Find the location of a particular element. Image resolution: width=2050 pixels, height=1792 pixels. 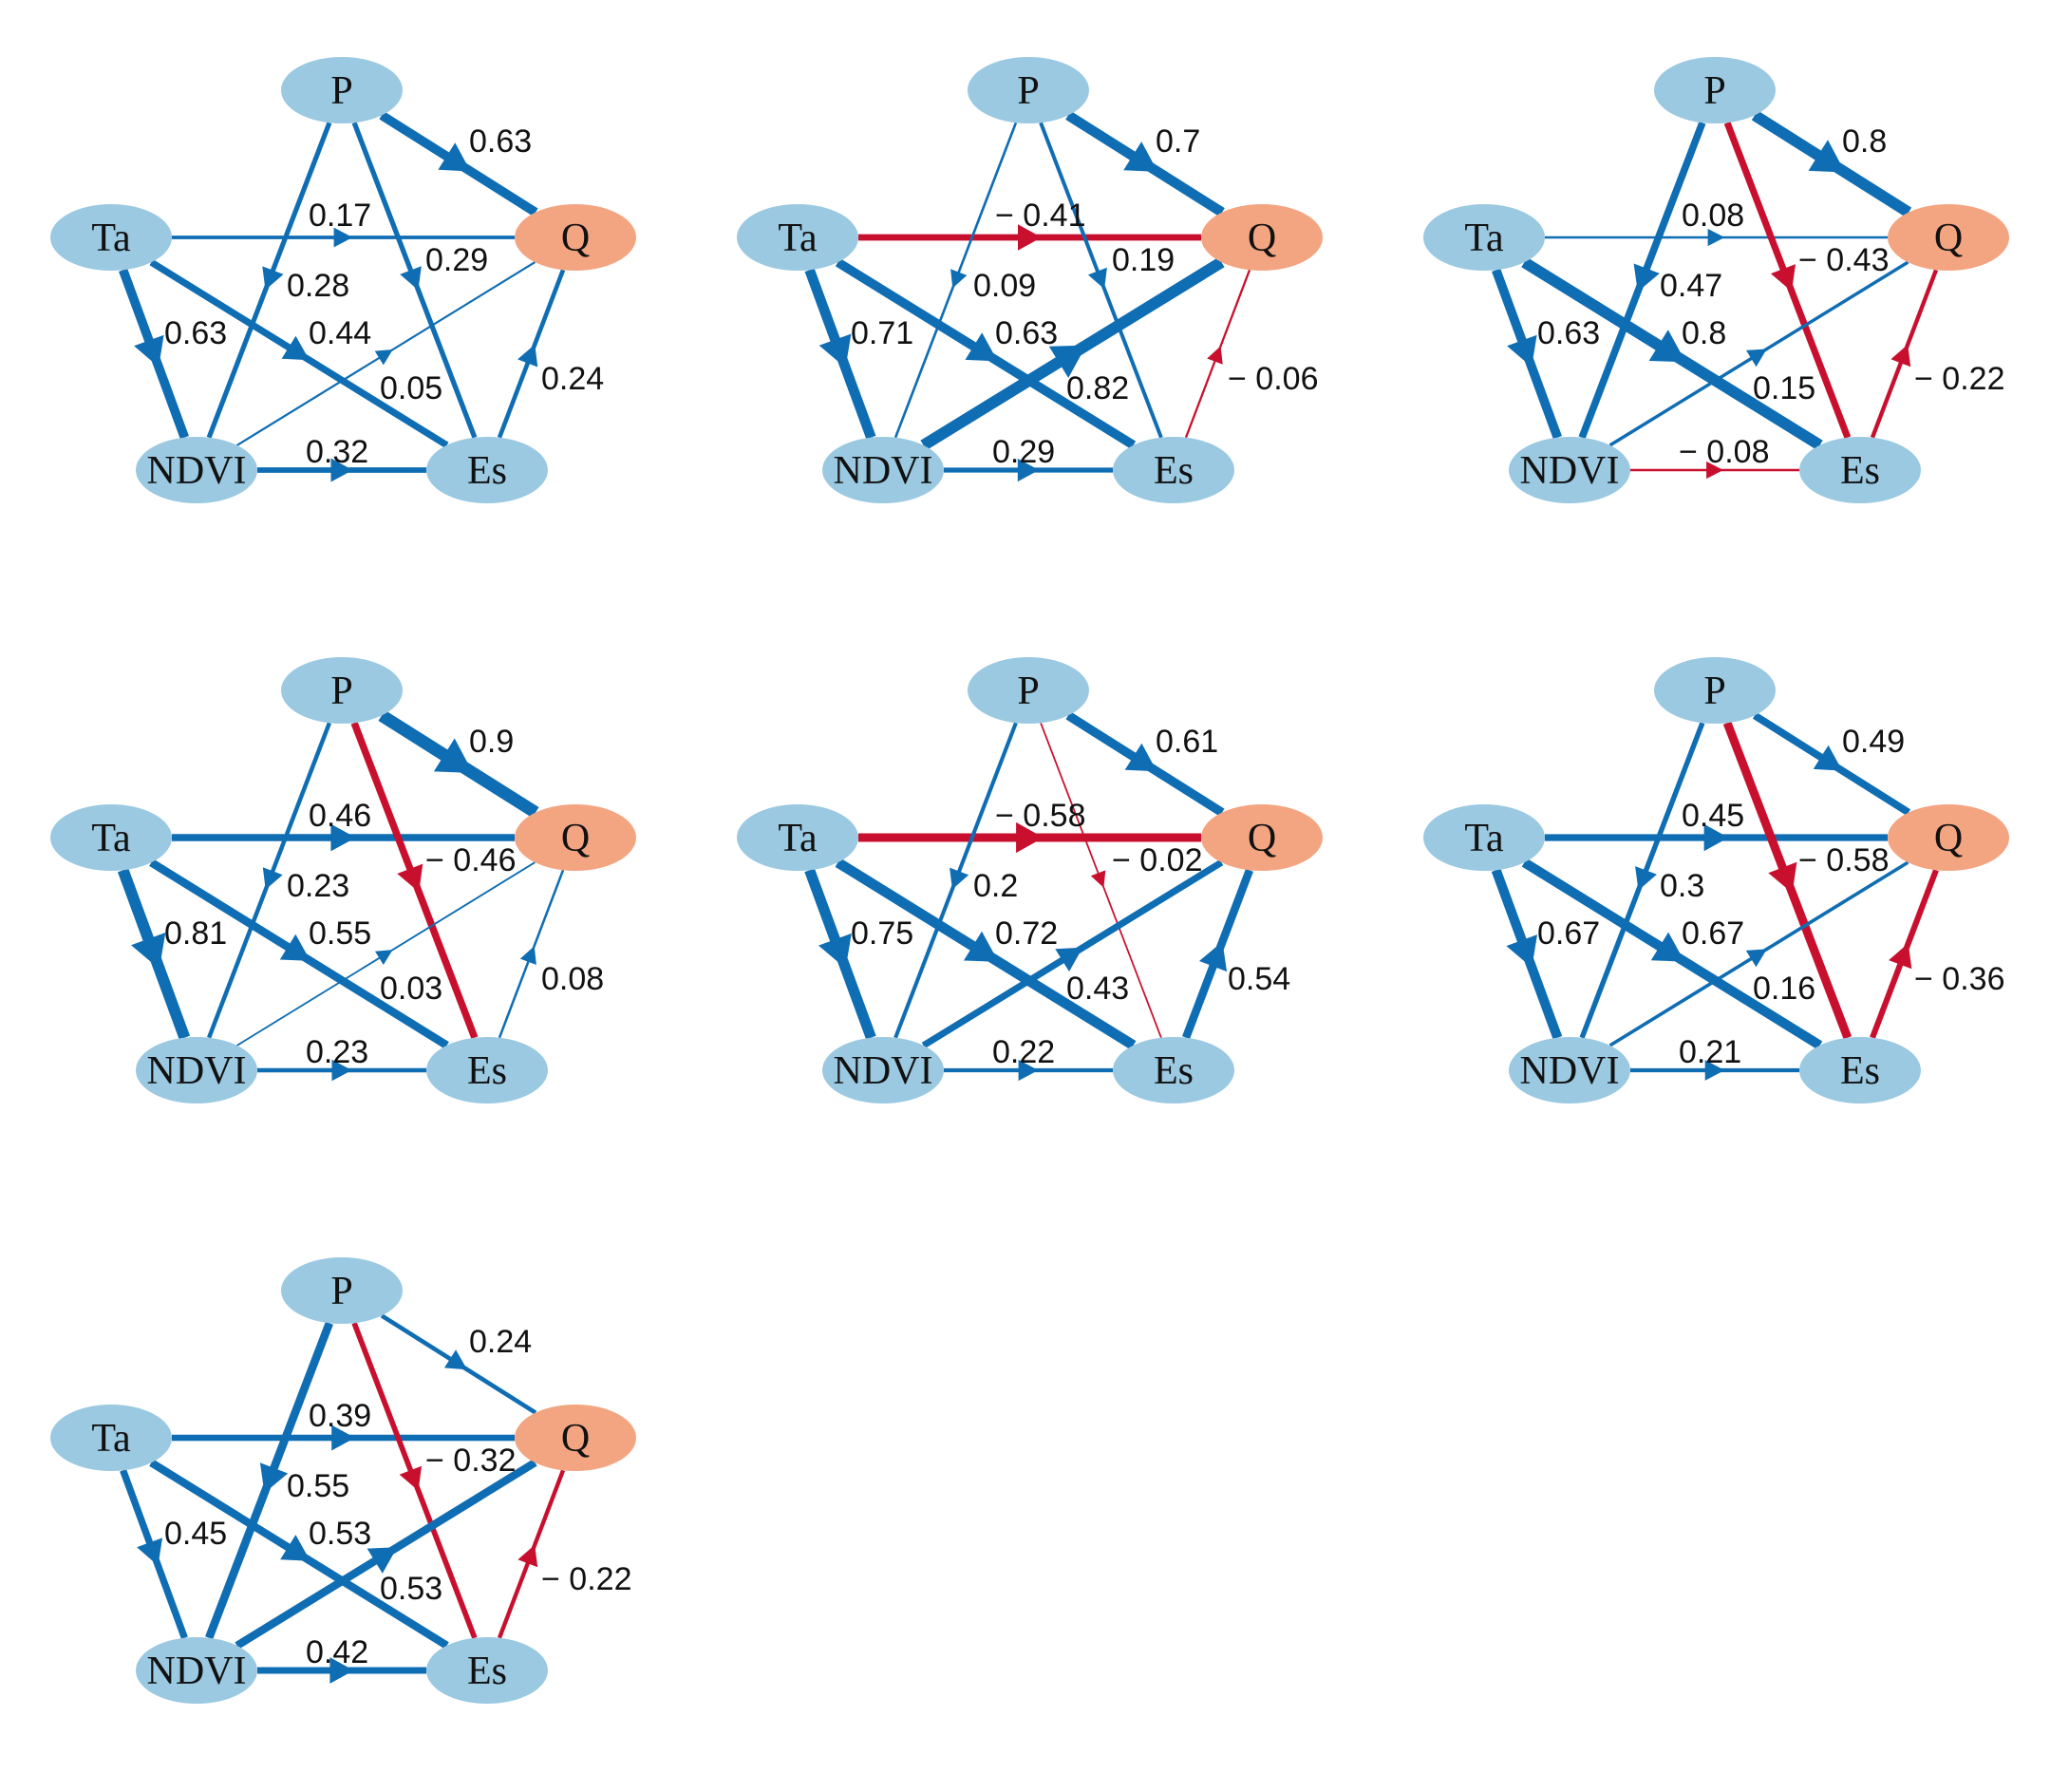

node-ellipse-ndvi is located at coordinates (196, 1670).